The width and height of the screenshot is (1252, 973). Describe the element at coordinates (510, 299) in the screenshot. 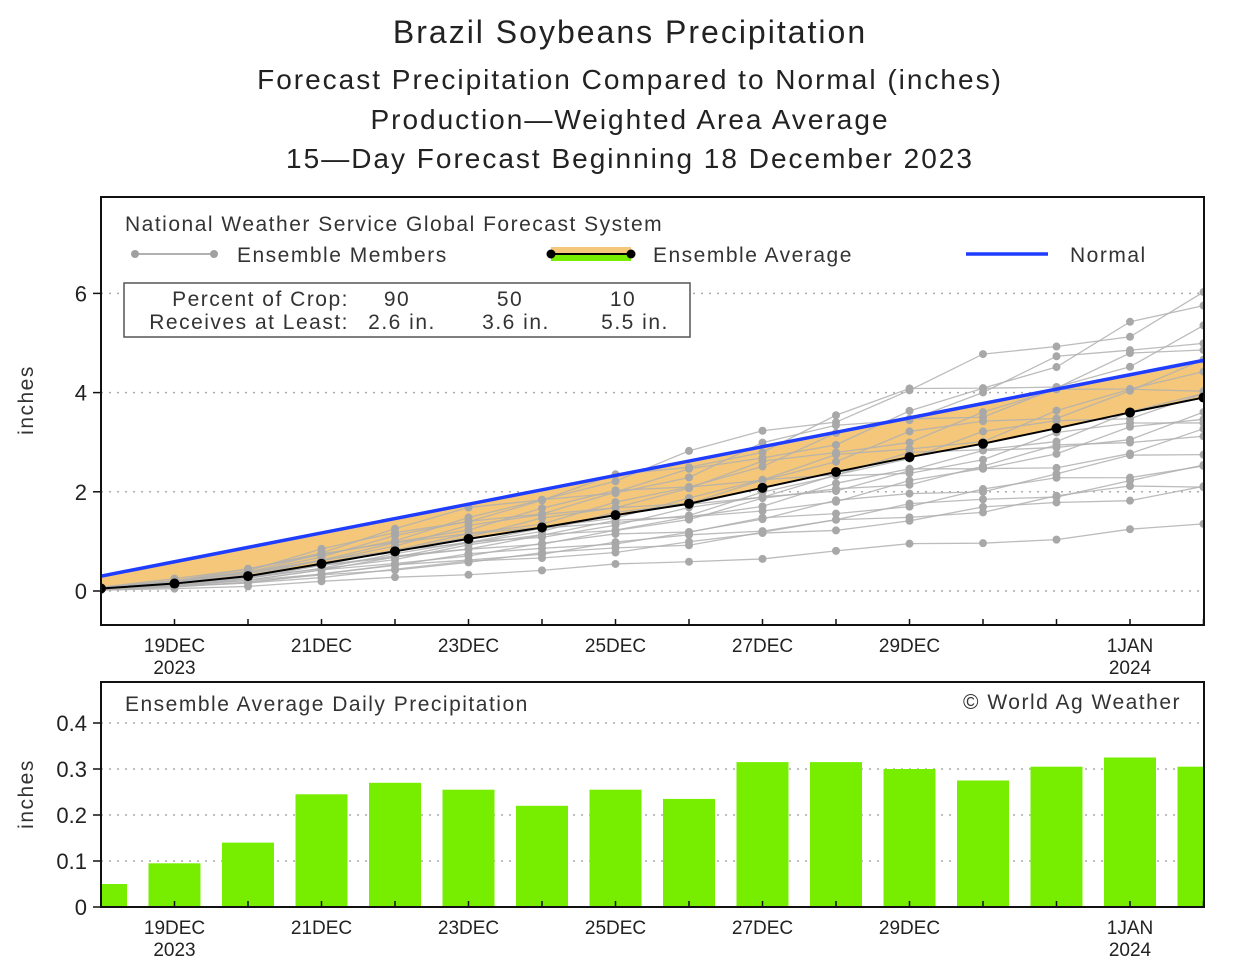

I see `crop-percent-50: 50` at that location.